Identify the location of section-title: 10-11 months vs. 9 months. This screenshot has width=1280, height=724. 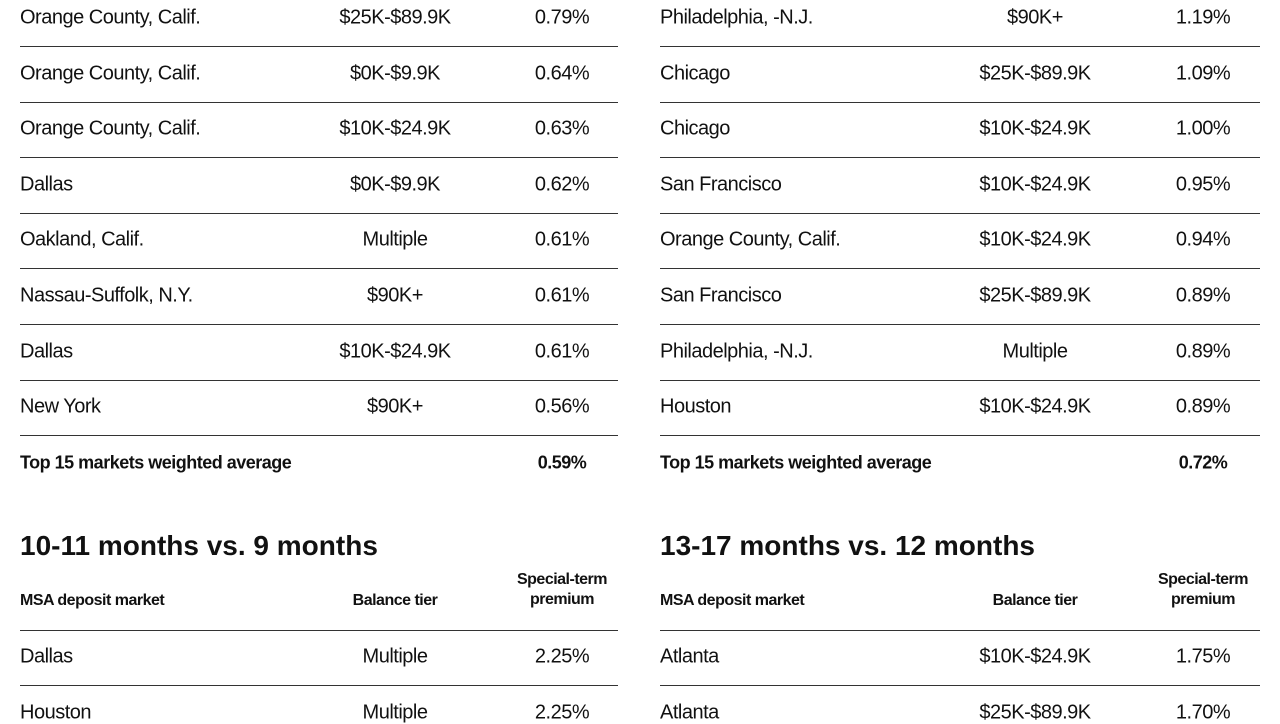
(199, 545).